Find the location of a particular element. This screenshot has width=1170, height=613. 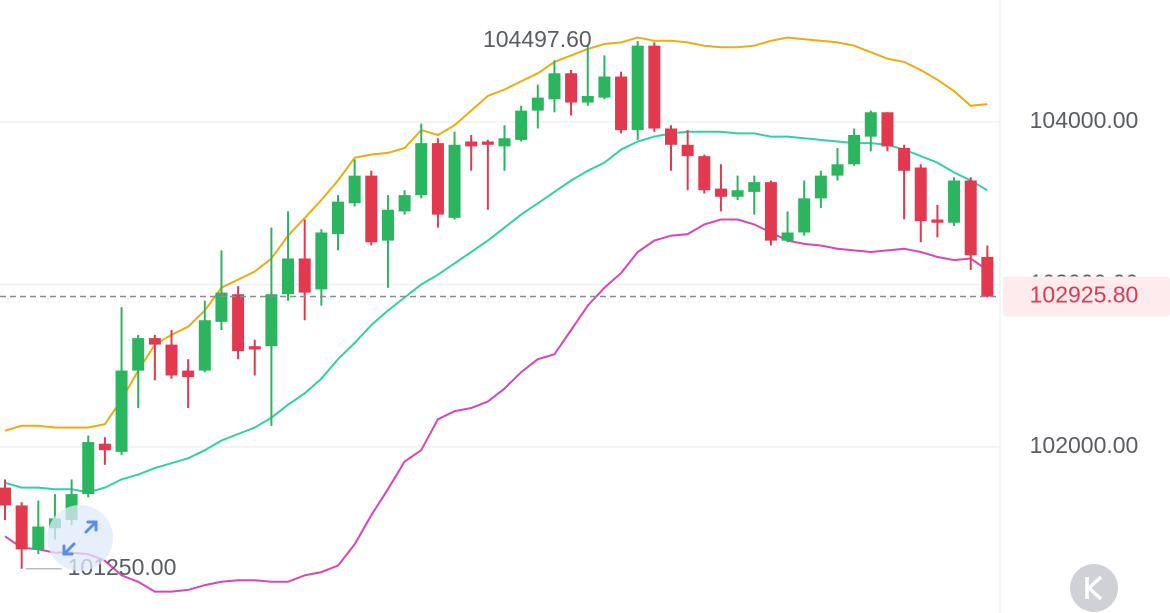

y-tick-label: 104000.00 is located at coordinates (1084, 120).